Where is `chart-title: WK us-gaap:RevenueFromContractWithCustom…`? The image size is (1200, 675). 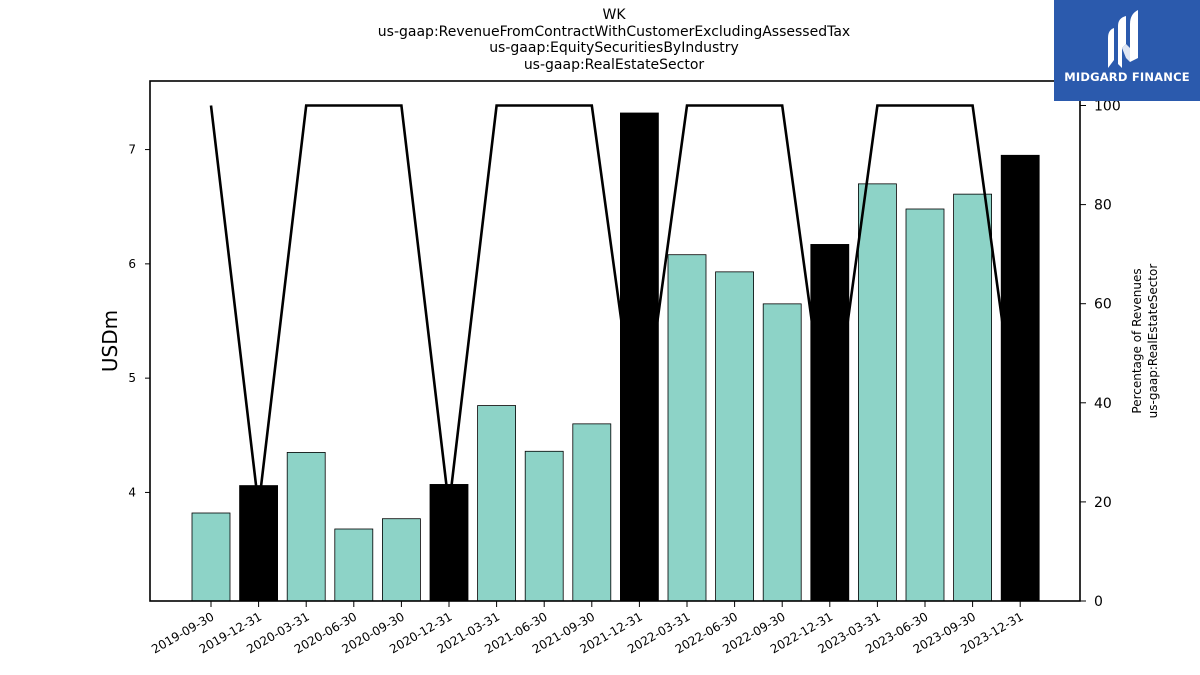
chart-title: WK us-gaap:RevenueFromContractWithCustom… is located at coordinates (614, 40).